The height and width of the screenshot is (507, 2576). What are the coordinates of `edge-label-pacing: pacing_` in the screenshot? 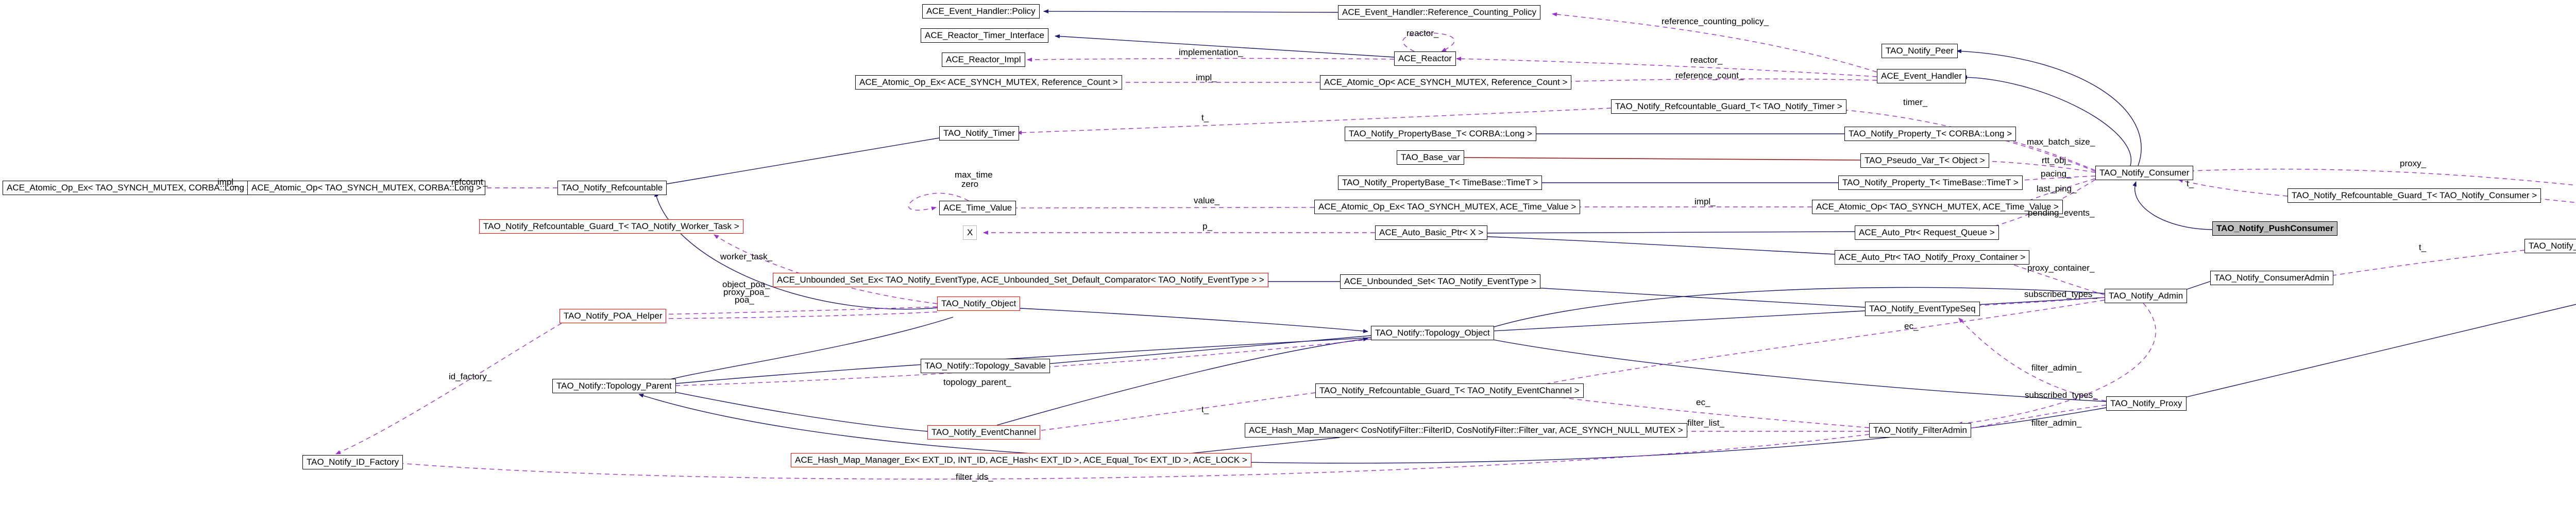 It's located at (2056, 174).